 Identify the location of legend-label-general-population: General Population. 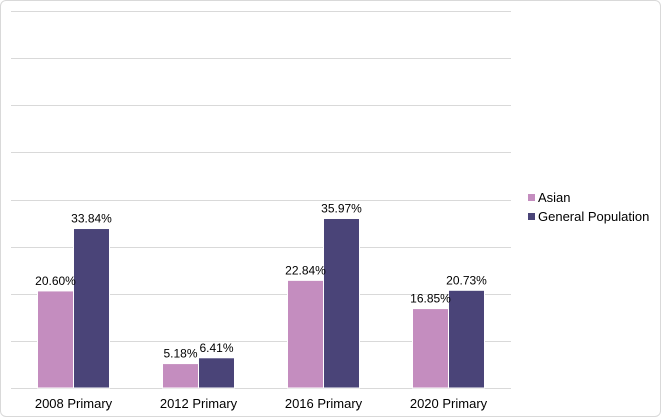
(593, 216).